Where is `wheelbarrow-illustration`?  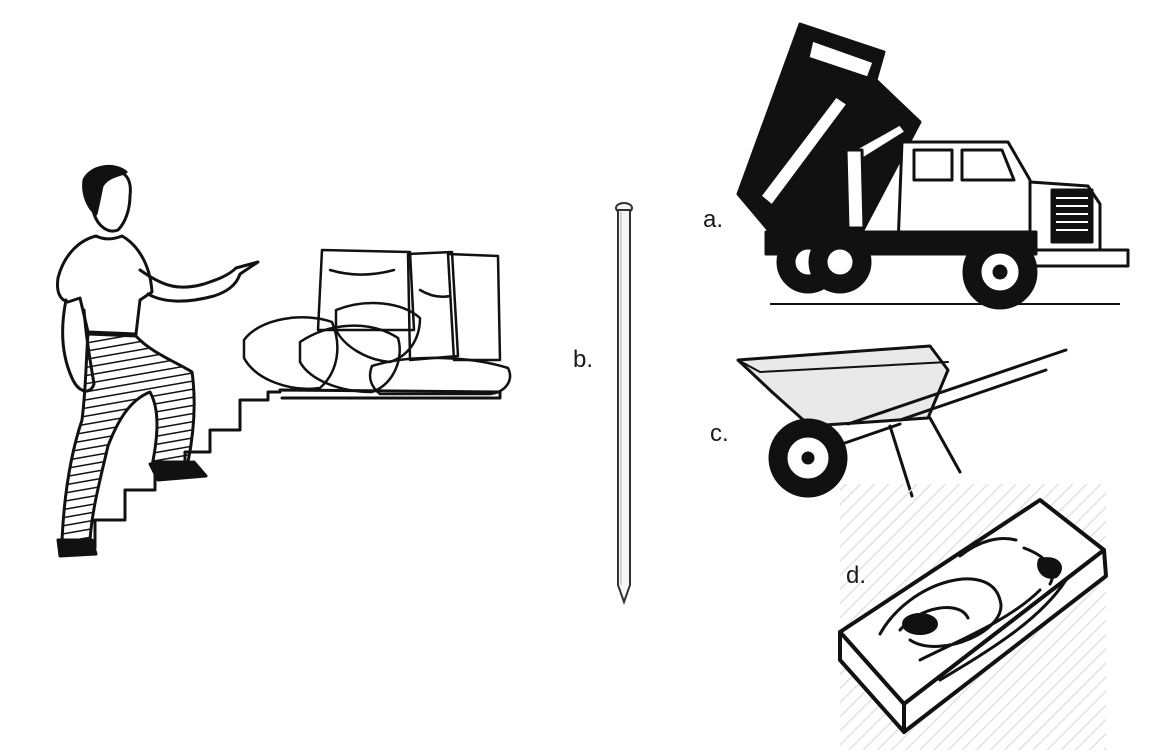
wheelbarrow-illustration is located at coordinates (902, 421).